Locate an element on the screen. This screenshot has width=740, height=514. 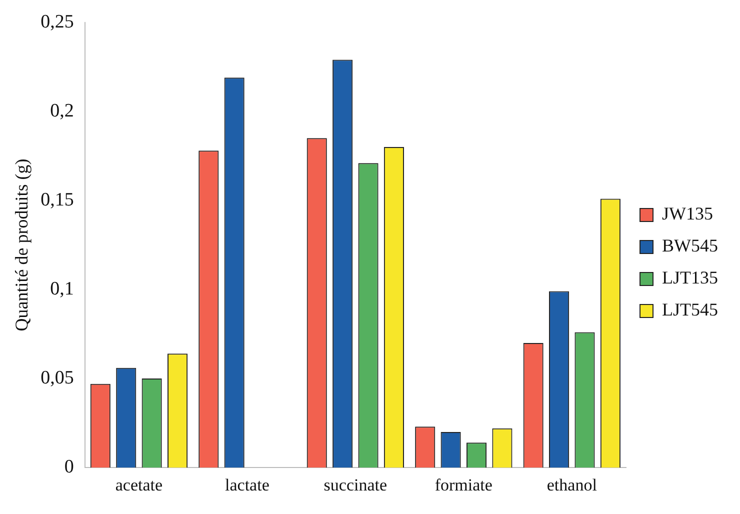
y-axis-title: Quantité de produits (g) is located at coordinates (22, 245).